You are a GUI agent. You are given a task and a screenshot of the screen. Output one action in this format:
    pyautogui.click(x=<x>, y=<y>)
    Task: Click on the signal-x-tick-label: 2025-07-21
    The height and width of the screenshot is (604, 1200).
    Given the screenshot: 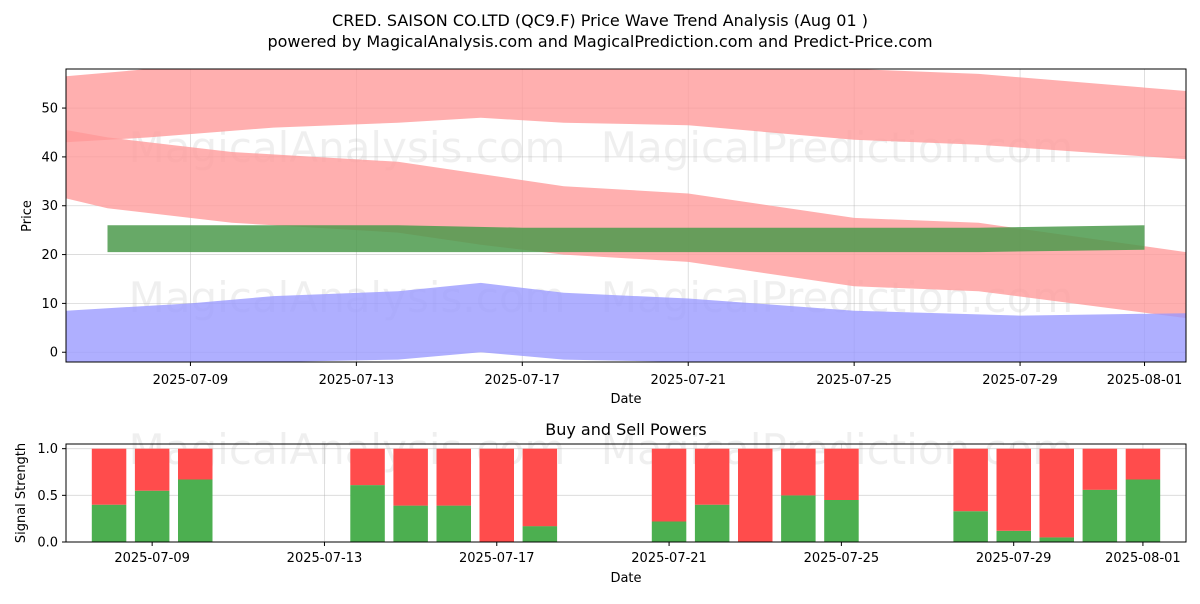 What is the action you would take?
    pyautogui.click(x=669, y=558)
    